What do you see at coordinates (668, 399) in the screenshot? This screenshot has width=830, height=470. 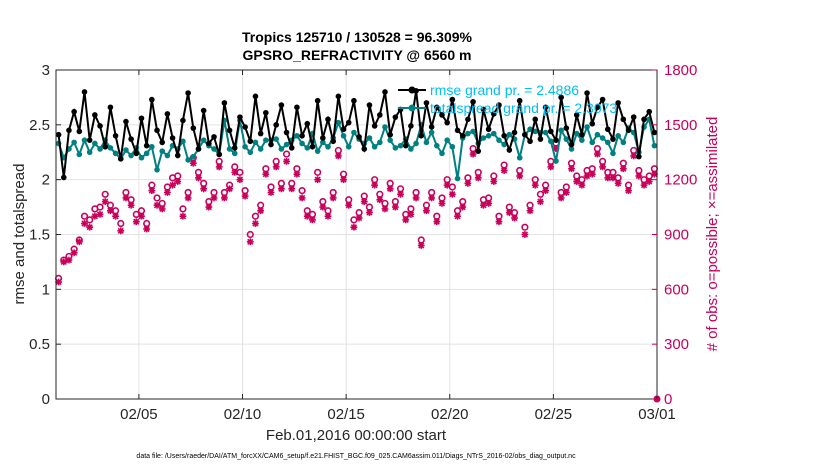 I see `y-right-tick-label: 0` at bounding box center [668, 399].